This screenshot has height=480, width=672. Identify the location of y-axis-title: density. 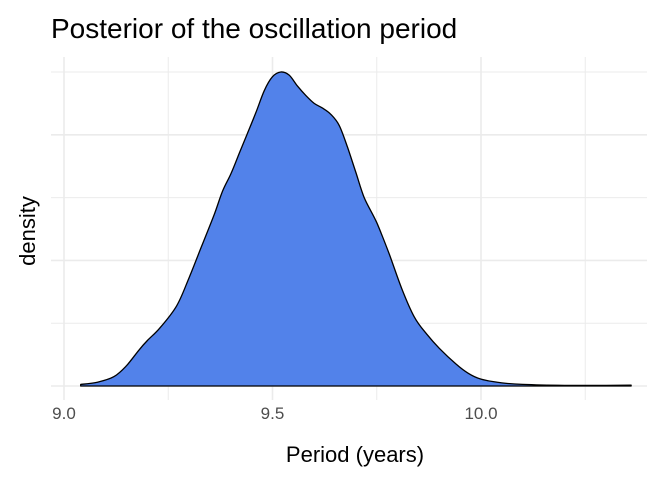
(27, 231).